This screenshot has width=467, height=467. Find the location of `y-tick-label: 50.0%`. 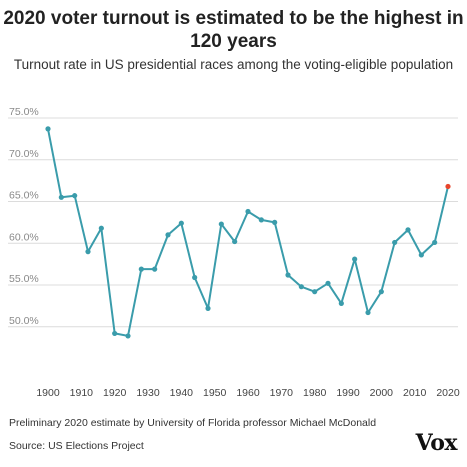

y-tick-label: 50.0% is located at coordinates (24, 321).